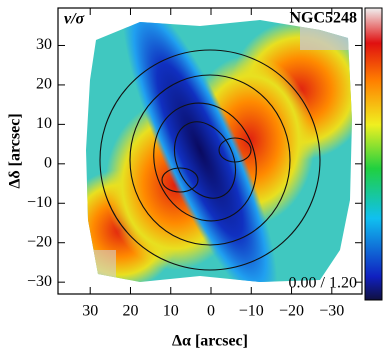  What do you see at coordinates (323, 283) in the screenshot?
I see `range-label: 0.00 / 1.20` at bounding box center [323, 283].